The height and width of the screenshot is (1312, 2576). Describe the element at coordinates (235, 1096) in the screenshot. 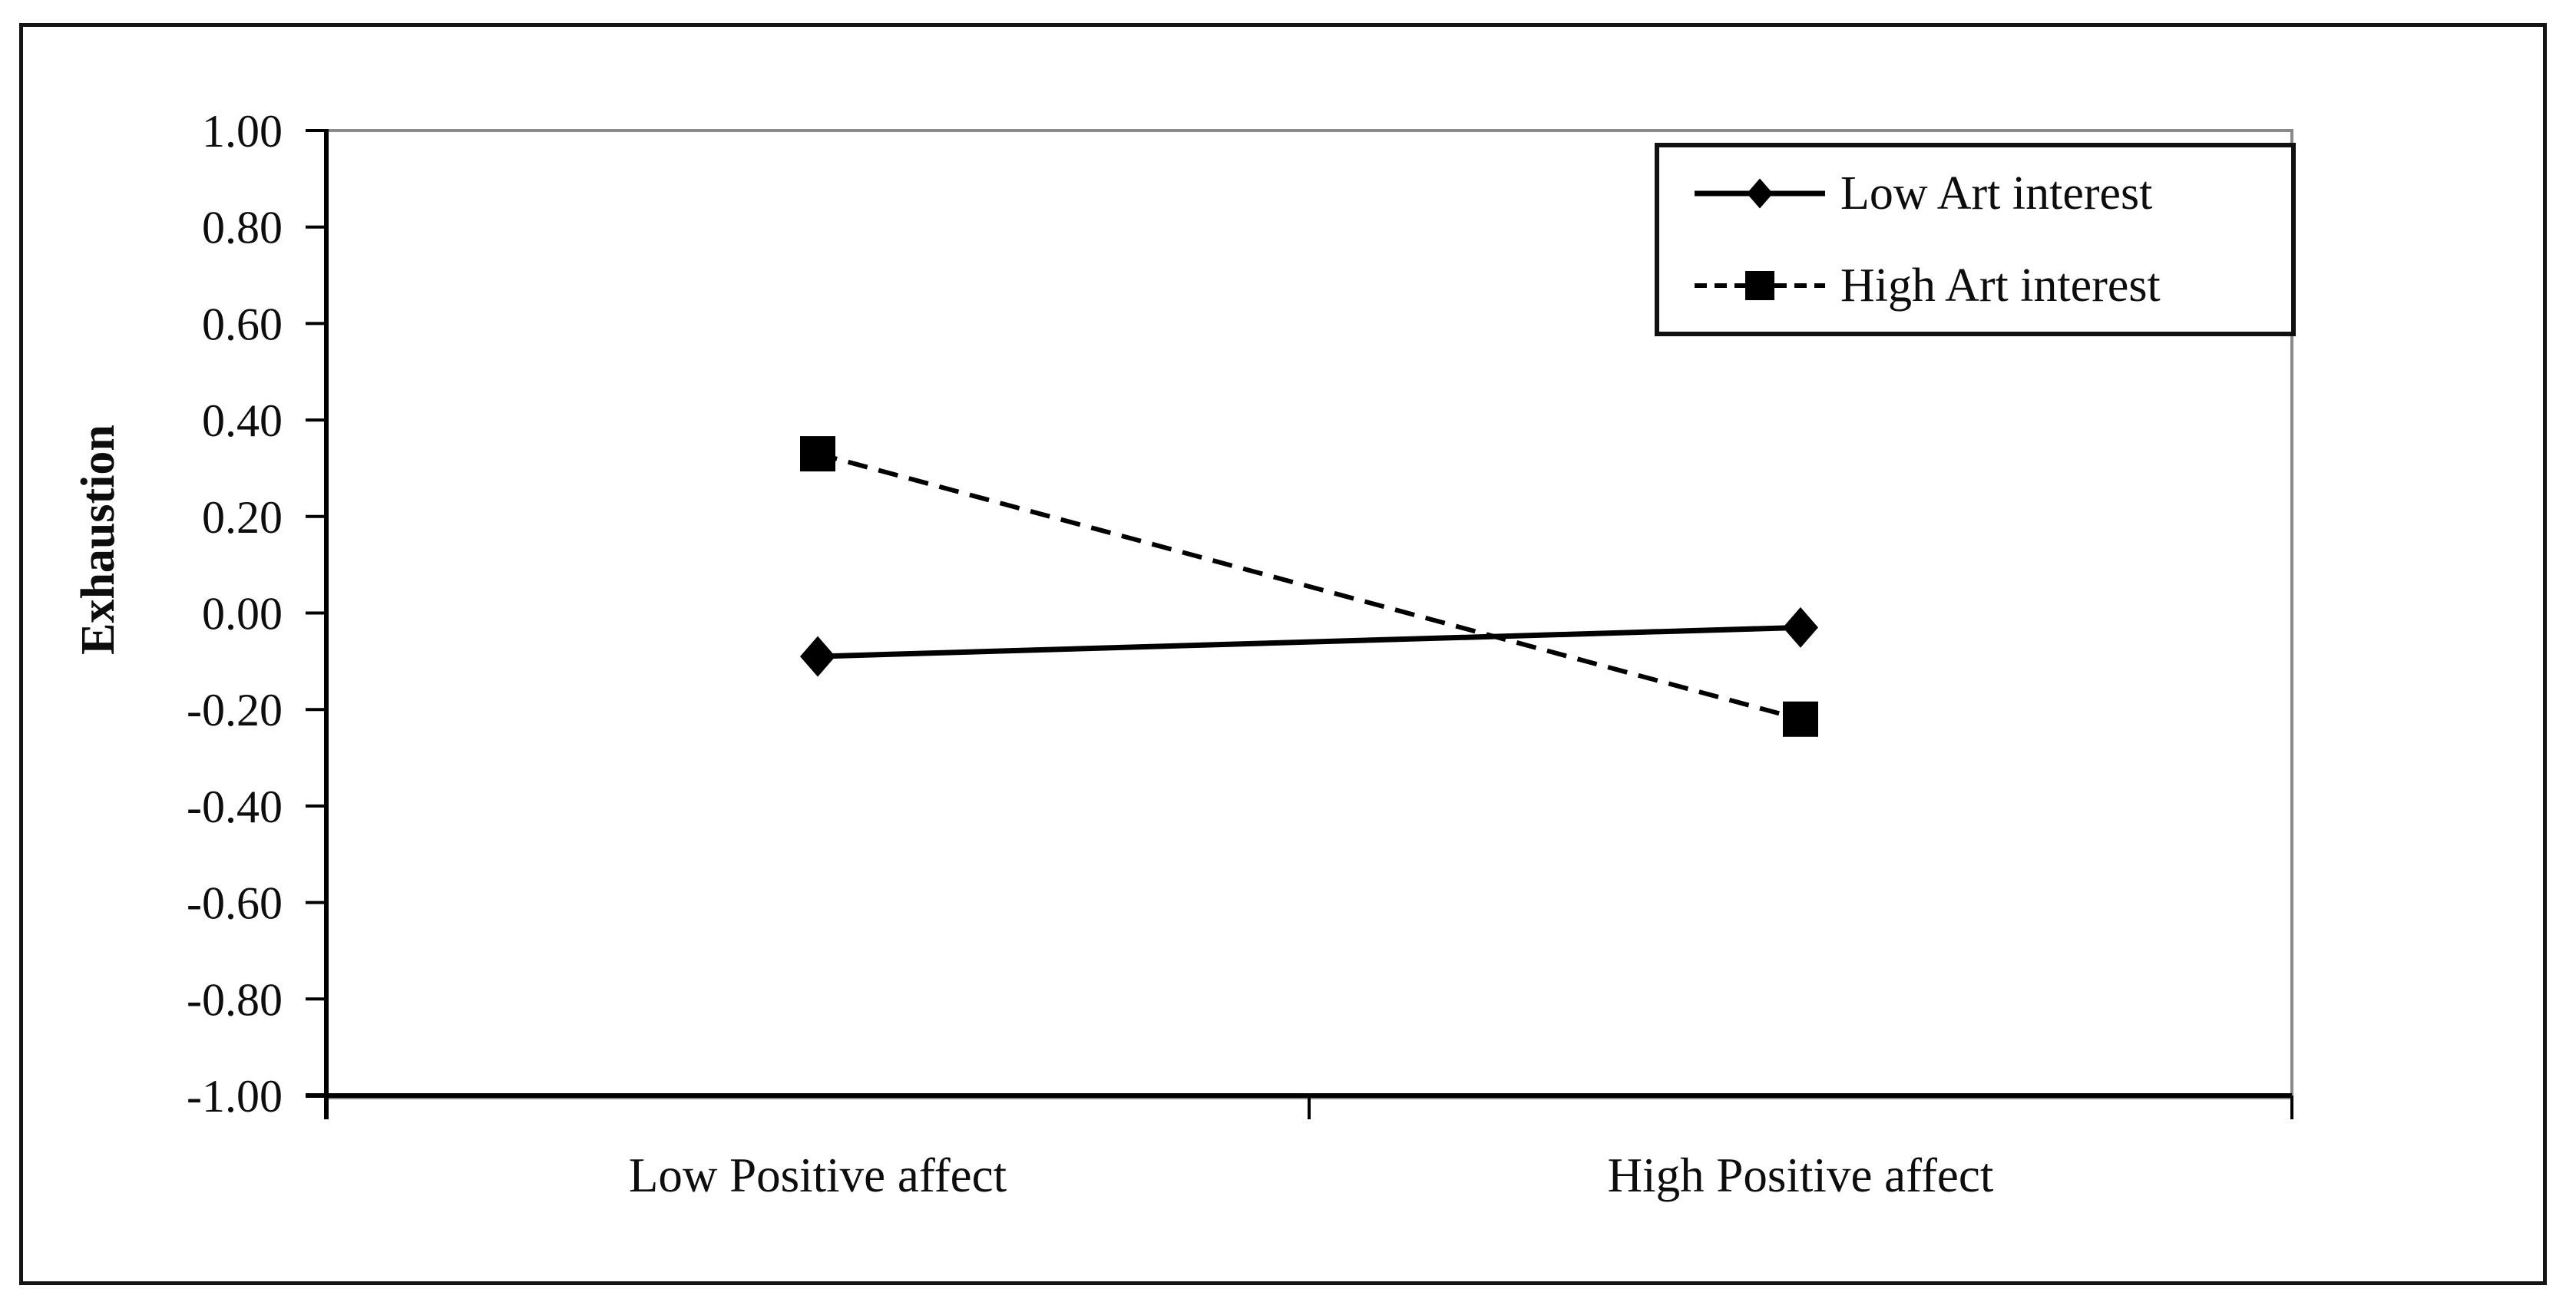

I see `y-tick-label: -1.00` at that location.